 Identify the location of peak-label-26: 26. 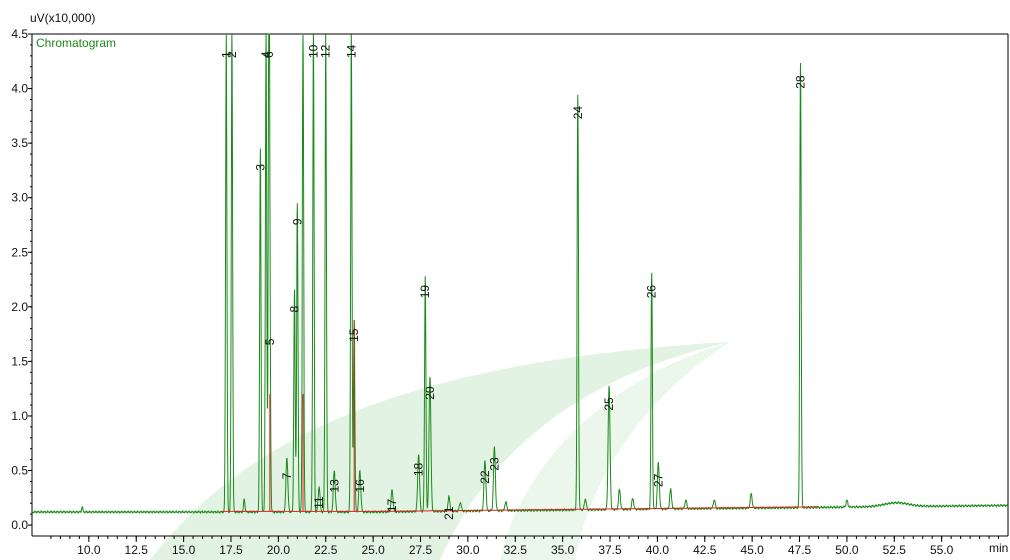
(652, 292).